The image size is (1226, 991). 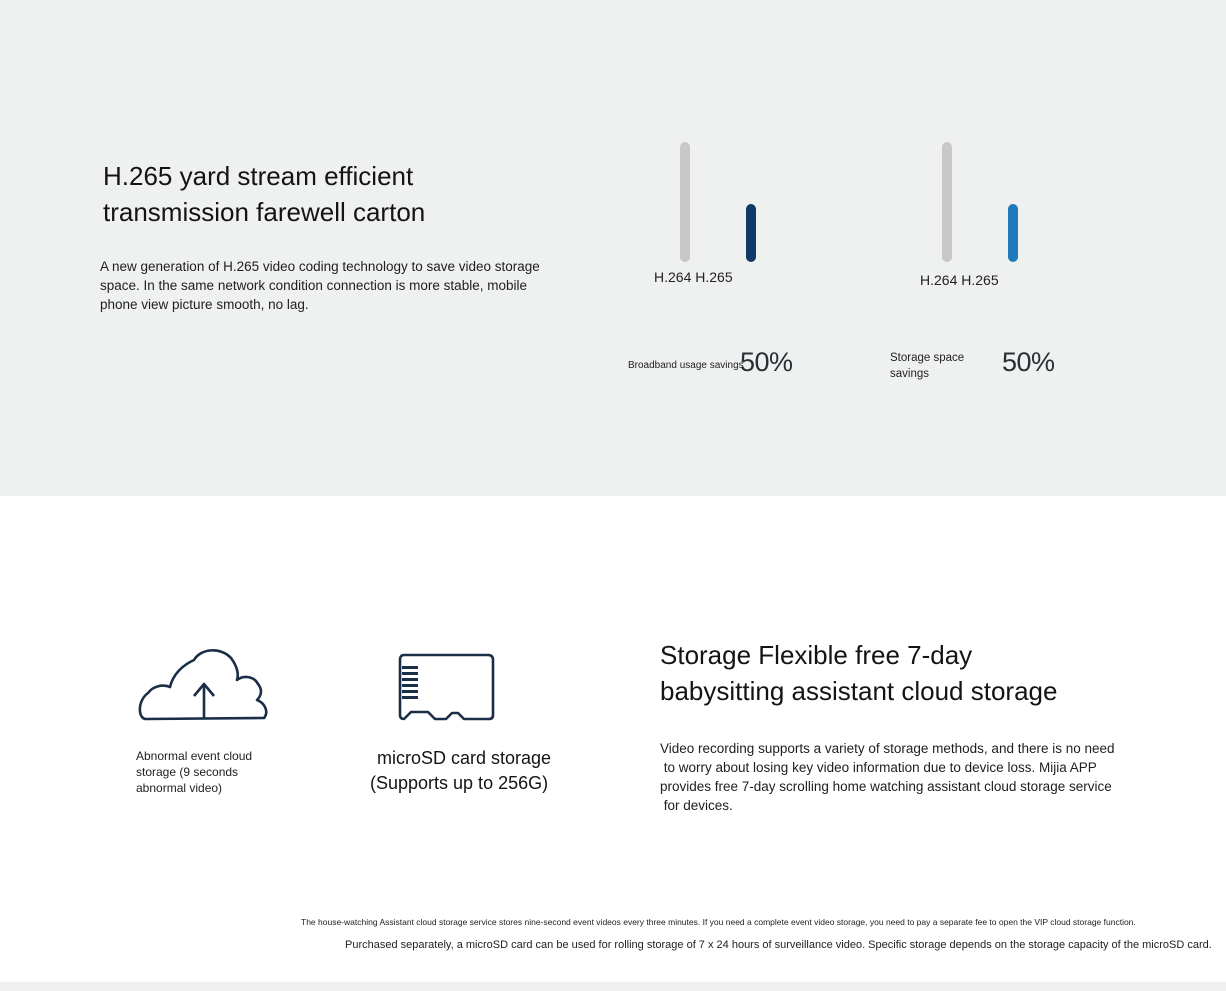 What do you see at coordinates (816, 655) in the screenshot?
I see `storage-title-line1: Storage Flexible free 7-day` at bounding box center [816, 655].